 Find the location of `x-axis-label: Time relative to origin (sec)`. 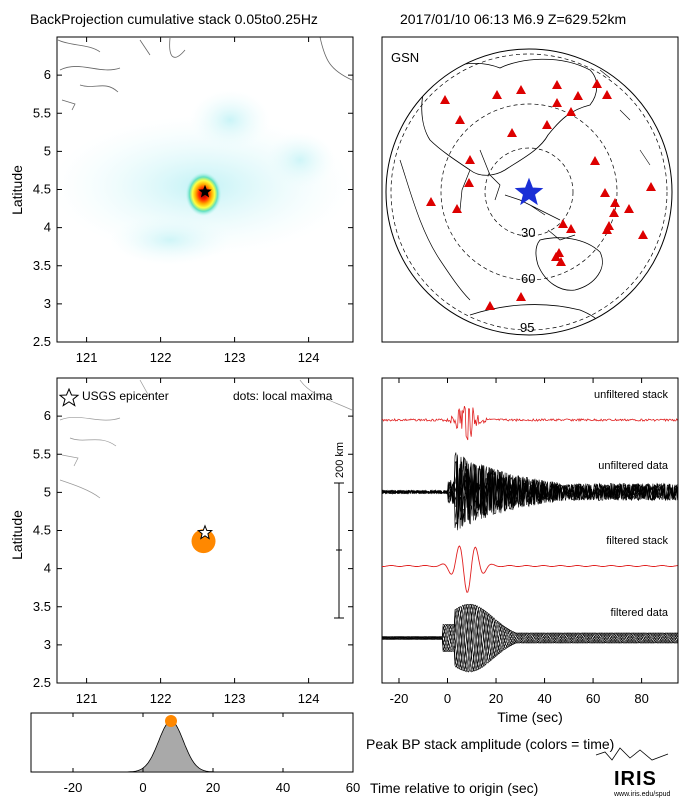

x-axis-label: Time relative to origin (sec) is located at coordinates (454, 788).